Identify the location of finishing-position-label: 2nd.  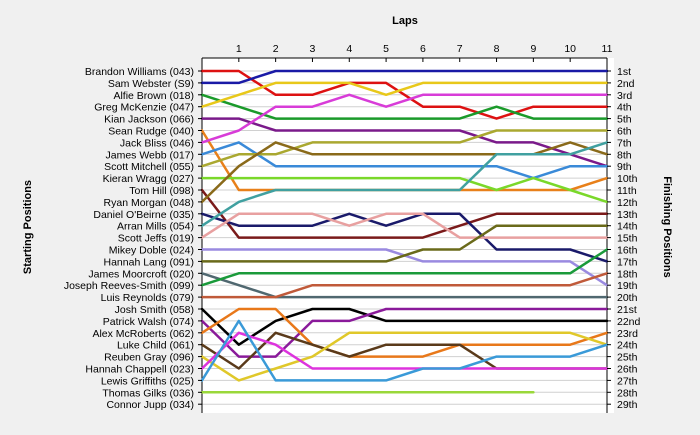
(626, 84).